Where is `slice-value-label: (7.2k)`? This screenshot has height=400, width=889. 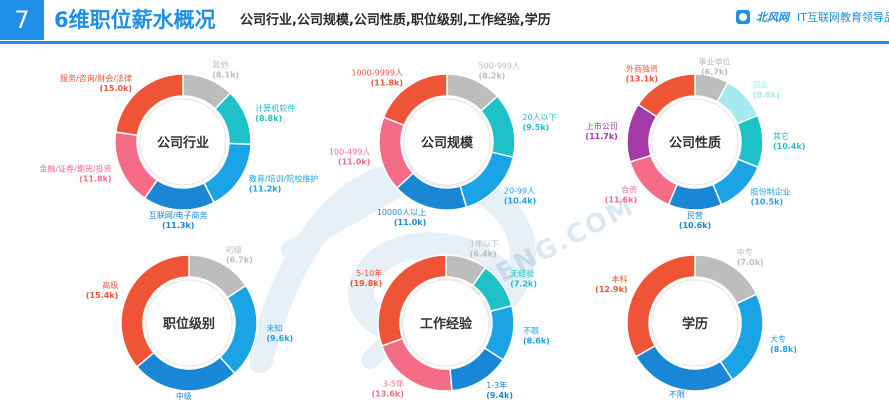 slice-value-label: (7.2k) is located at coordinates (523, 284).